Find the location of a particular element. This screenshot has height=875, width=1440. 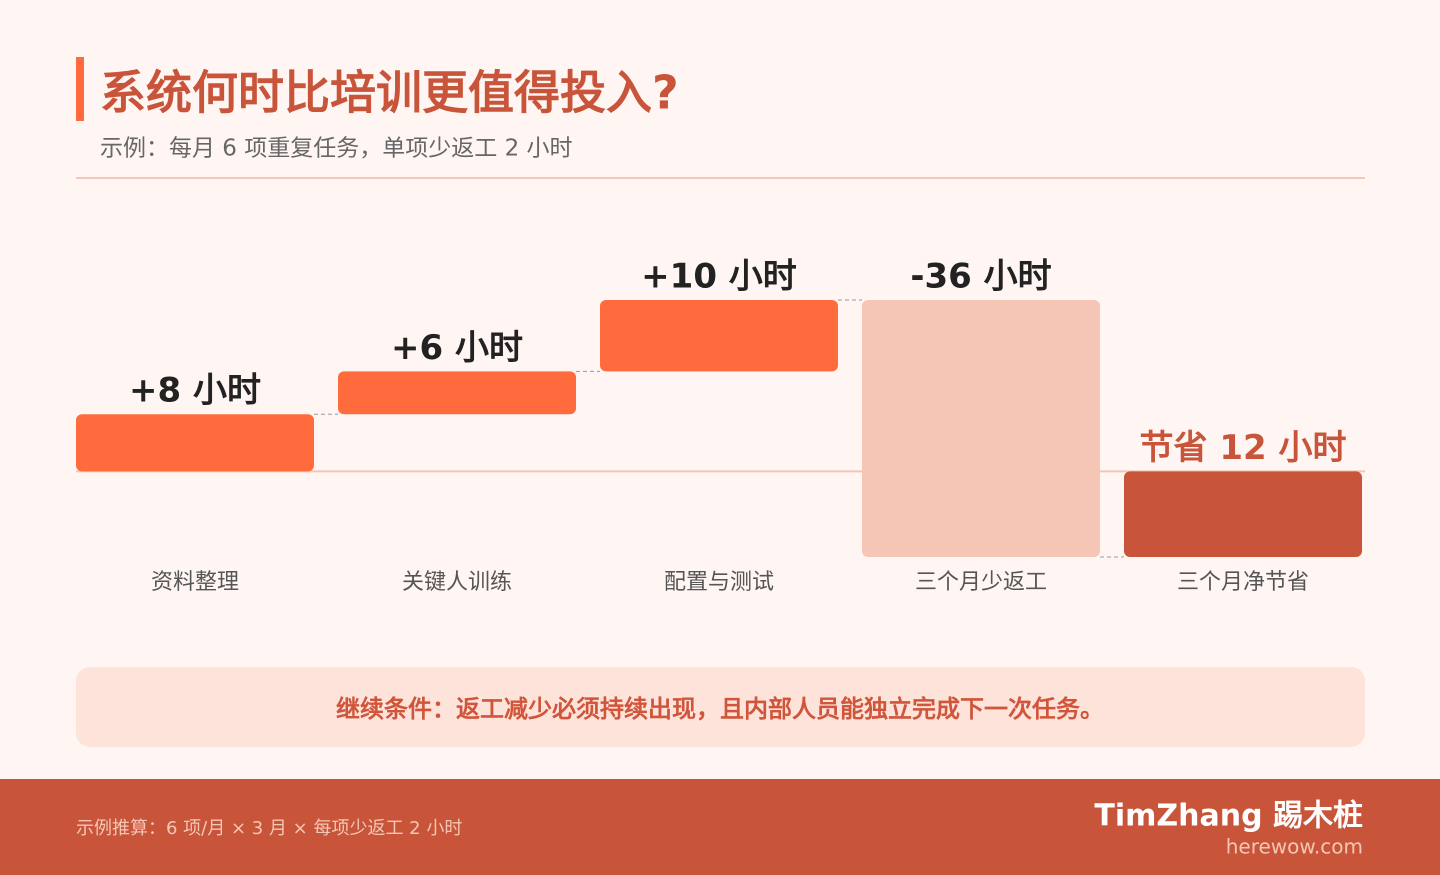

site: herewow.com is located at coordinates (1294, 847).